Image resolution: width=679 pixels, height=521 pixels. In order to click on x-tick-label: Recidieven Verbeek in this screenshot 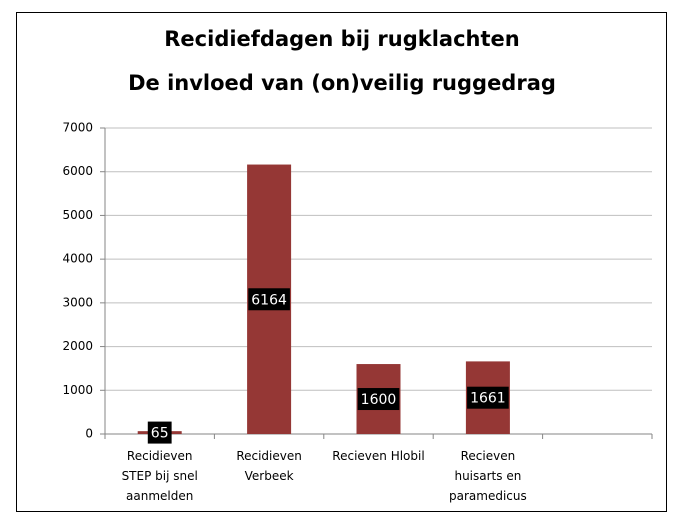, I will do `click(269, 466)`.